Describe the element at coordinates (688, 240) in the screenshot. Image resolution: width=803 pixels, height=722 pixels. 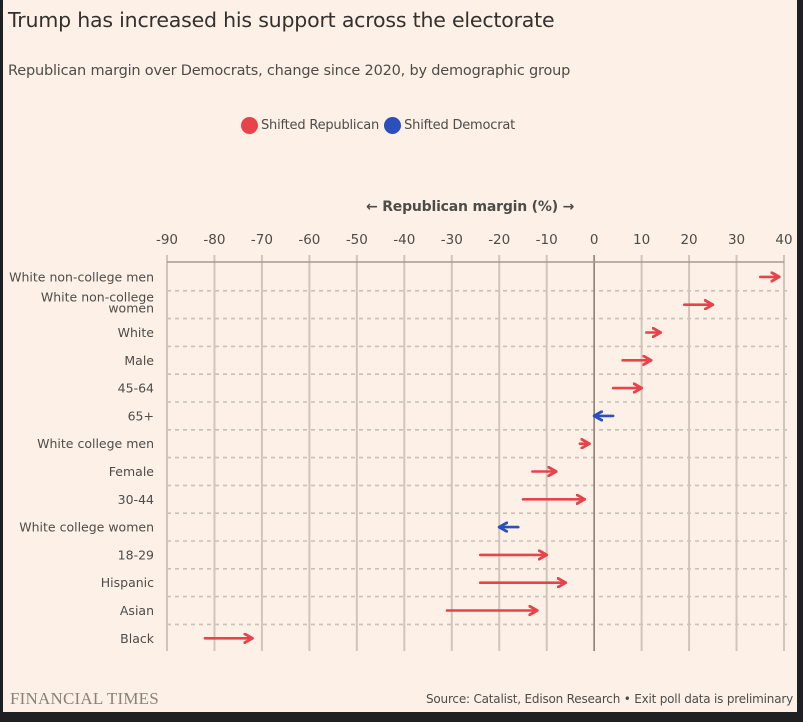
I see `x-tick-label: 20` at that location.